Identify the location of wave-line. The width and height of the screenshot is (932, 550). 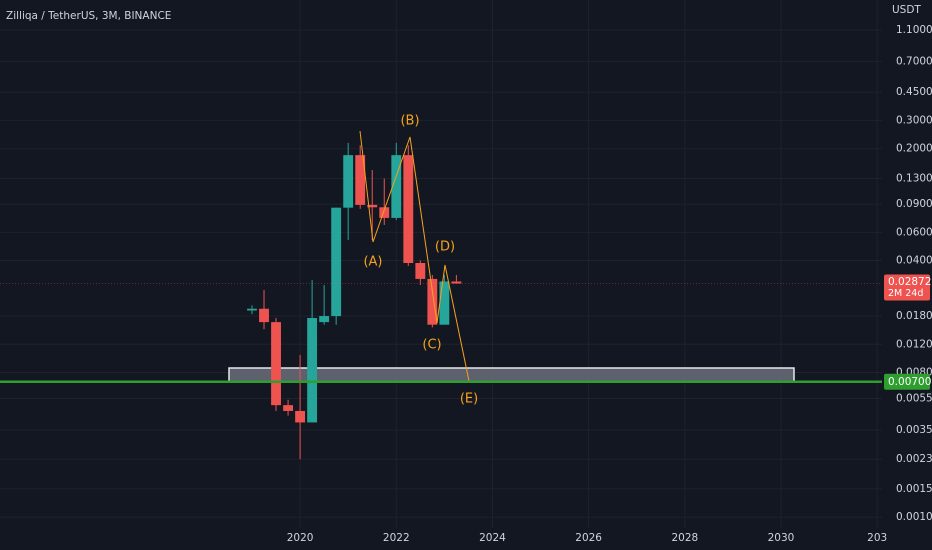
(414, 256).